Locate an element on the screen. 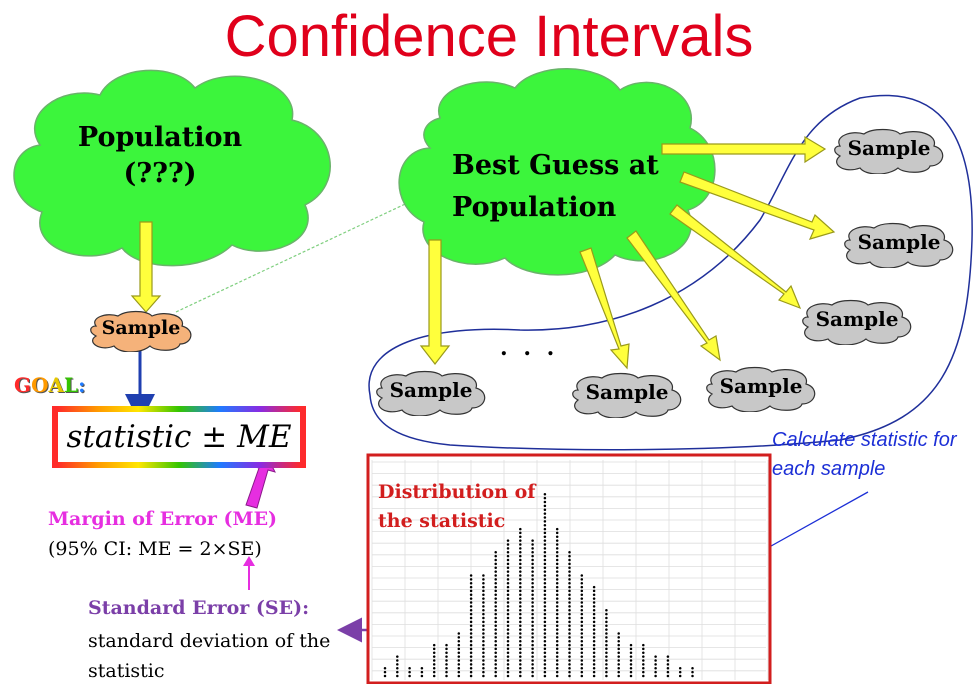 This screenshot has height=686, width=978. best-guess-cloud-label: Best Guess at Population is located at coordinates (562, 187).